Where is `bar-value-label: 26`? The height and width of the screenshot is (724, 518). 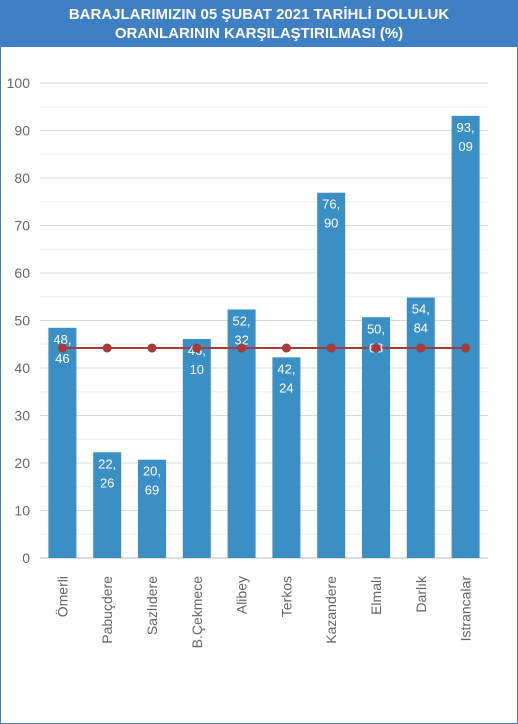
bar-value-label: 26 is located at coordinates (107, 482).